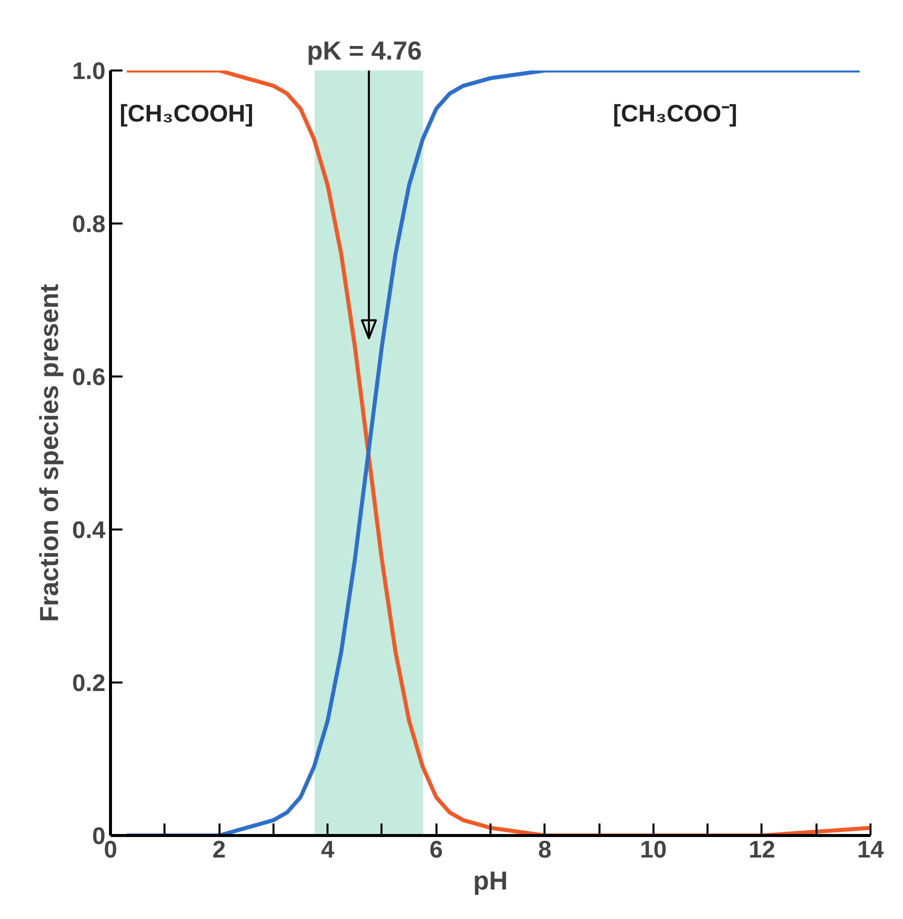 This screenshot has width=903, height=919. Describe the element at coordinates (364, 51) in the screenshot. I see `ref-line-label: pK = 4.76` at that location.